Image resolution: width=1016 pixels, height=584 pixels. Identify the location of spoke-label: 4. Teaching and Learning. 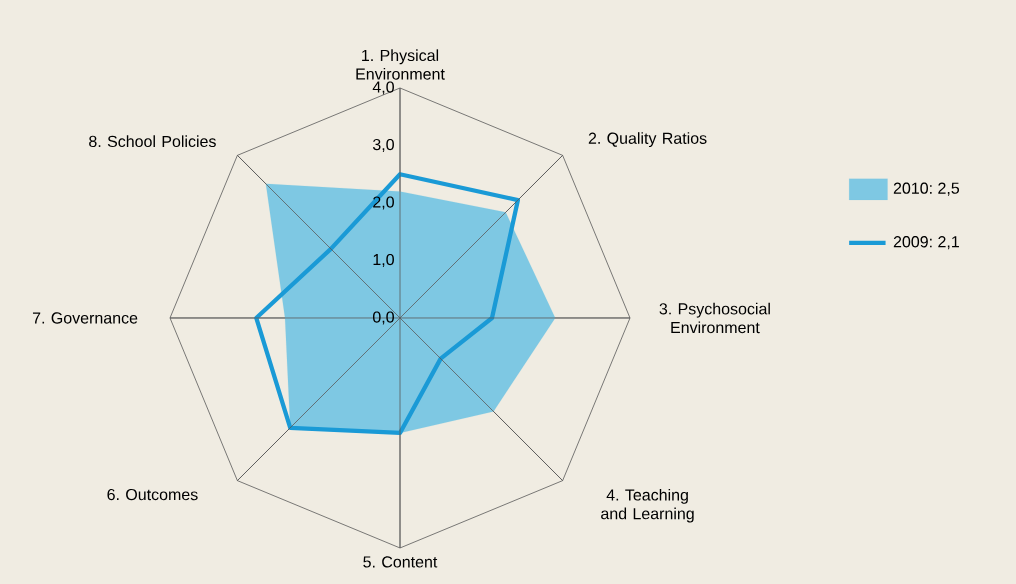
(647, 505).